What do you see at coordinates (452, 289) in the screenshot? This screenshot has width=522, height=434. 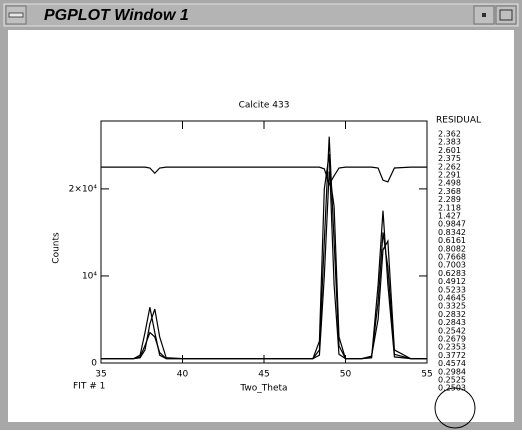 I see `residual-value: 0.5233` at bounding box center [452, 289].